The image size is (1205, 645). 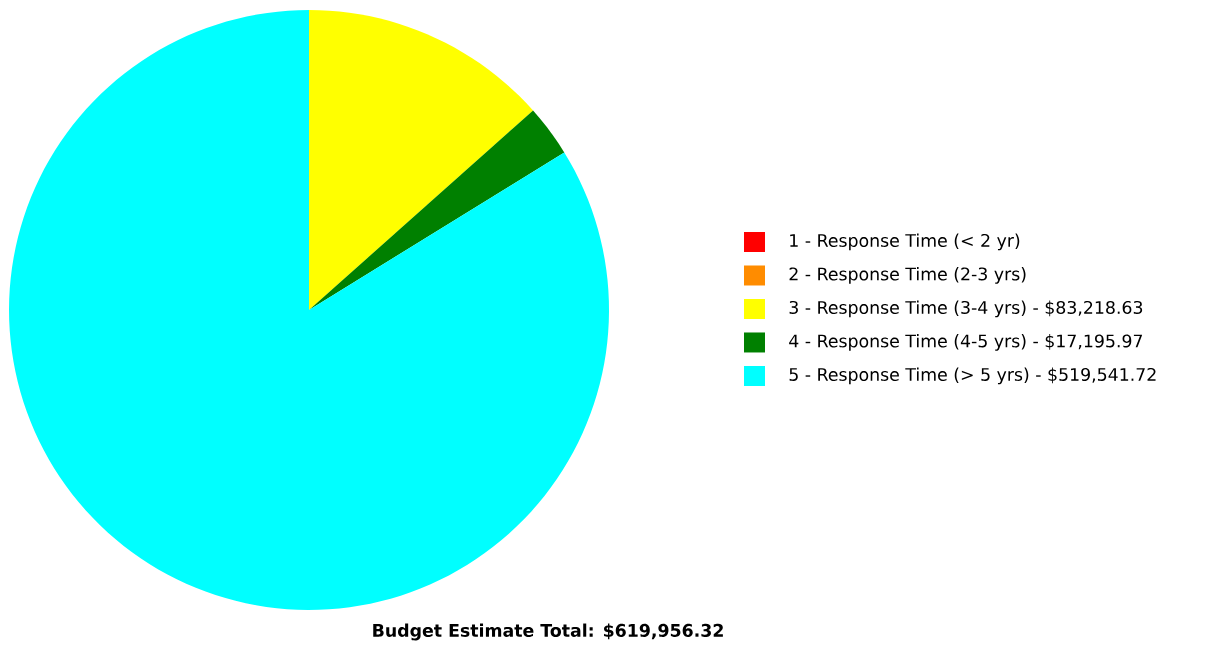 I want to click on legend-label: 3 - Response Time (3-4 yrs) - $83,218.63, so click(x=966, y=309).